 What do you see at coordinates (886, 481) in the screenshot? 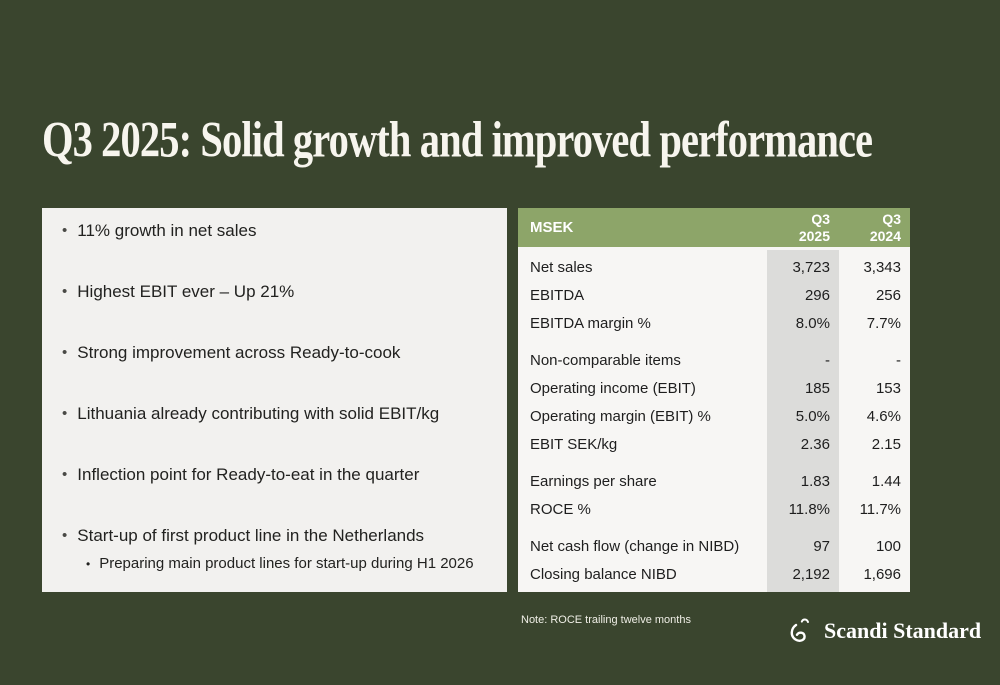
I see `row-value-2024: 1.44` at bounding box center [886, 481].